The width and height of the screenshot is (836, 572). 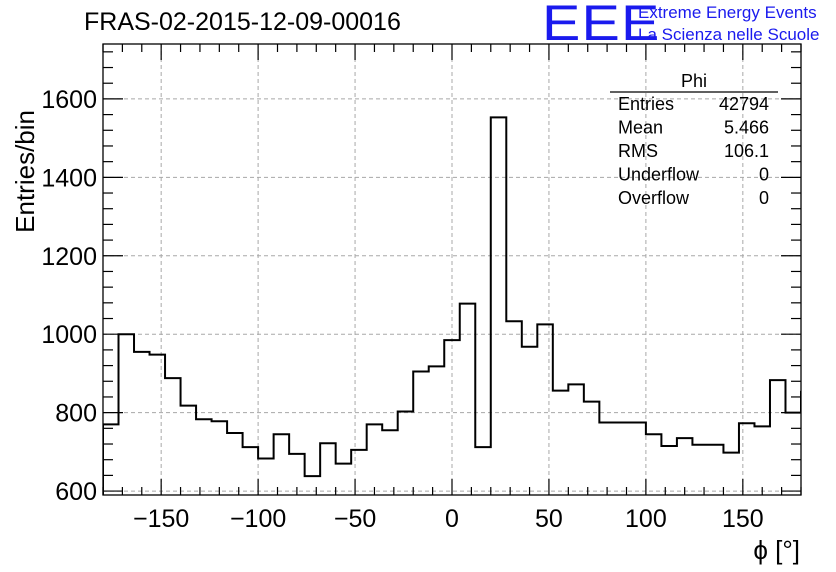 What do you see at coordinates (258, 519) in the screenshot?
I see `x-tick-label: −100` at bounding box center [258, 519].